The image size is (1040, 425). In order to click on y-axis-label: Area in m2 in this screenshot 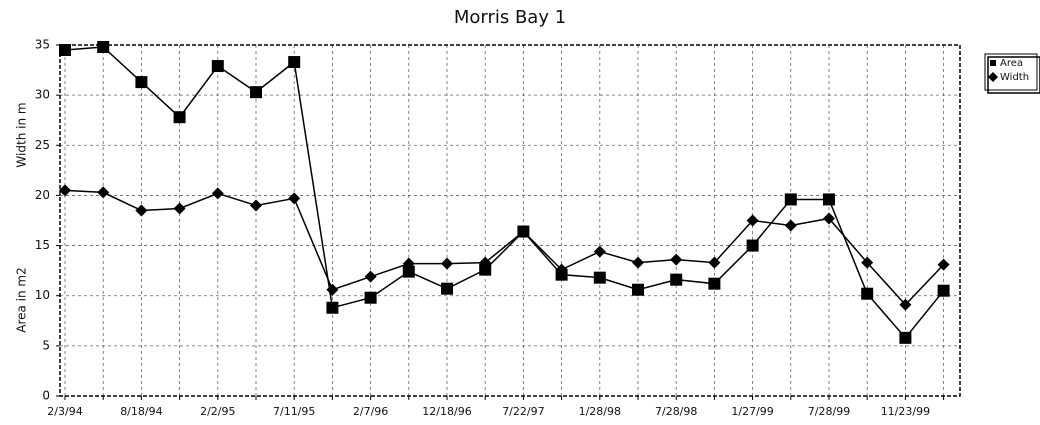, I will do `click(22, 300)`.